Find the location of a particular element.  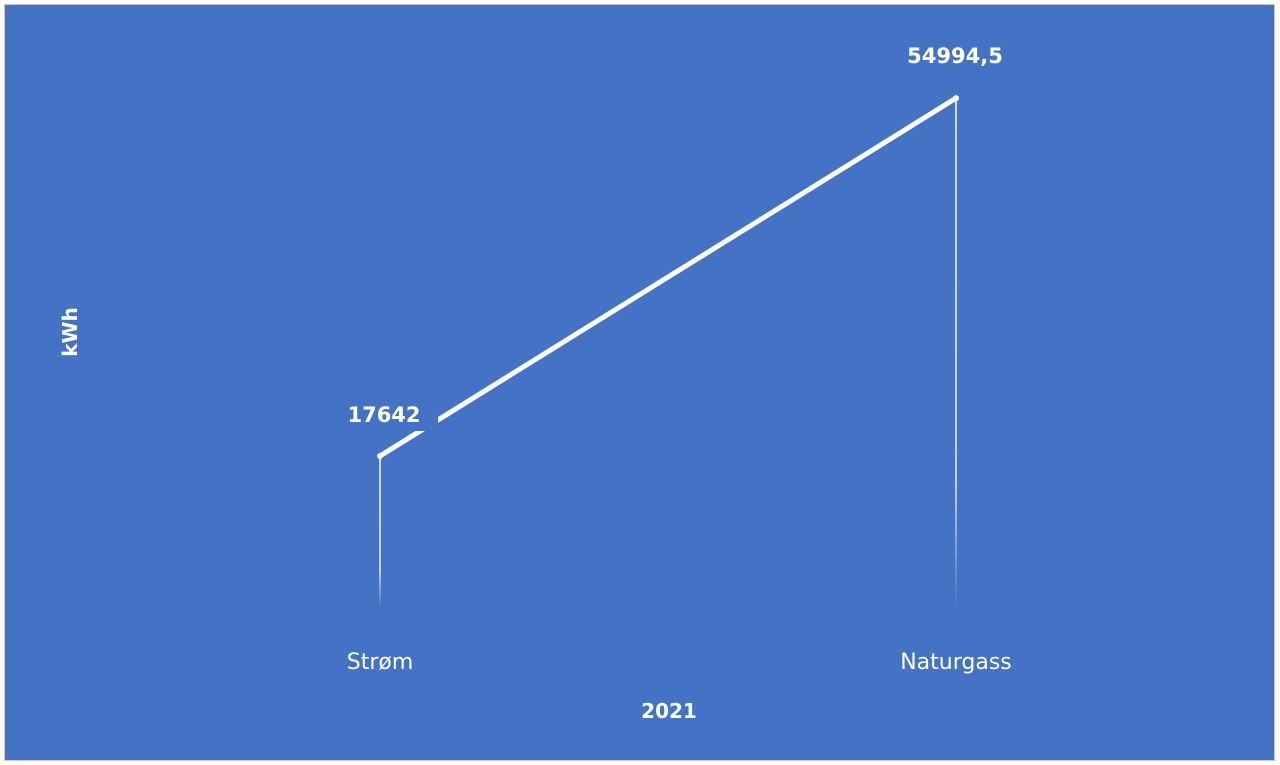

drop-line-naturgass is located at coordinates (956, 353).